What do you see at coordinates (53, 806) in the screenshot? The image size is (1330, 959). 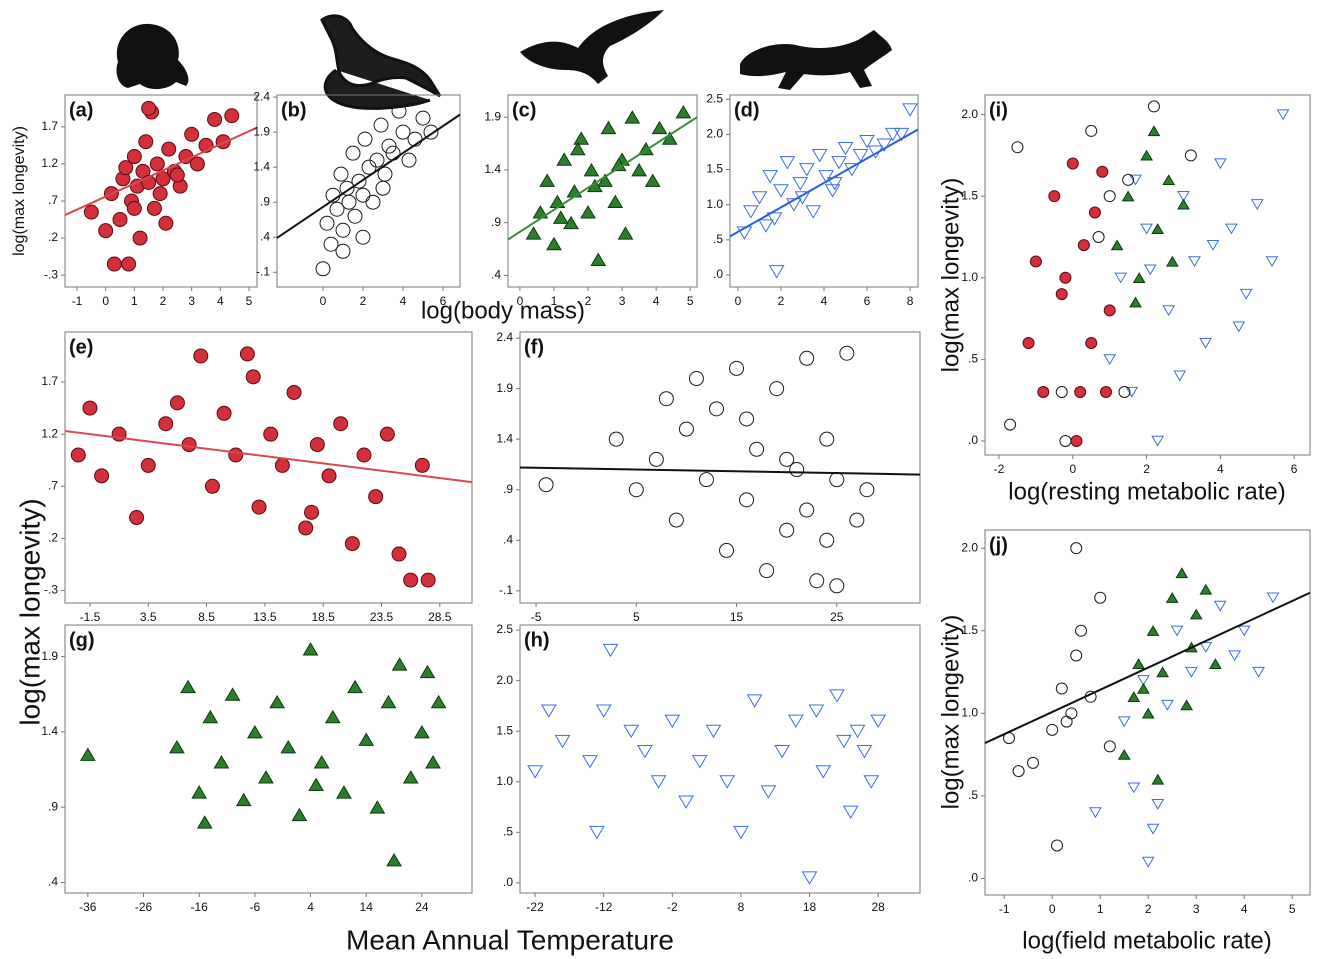 I see `y-tick-label: .9` at bounding box center [53, 806].